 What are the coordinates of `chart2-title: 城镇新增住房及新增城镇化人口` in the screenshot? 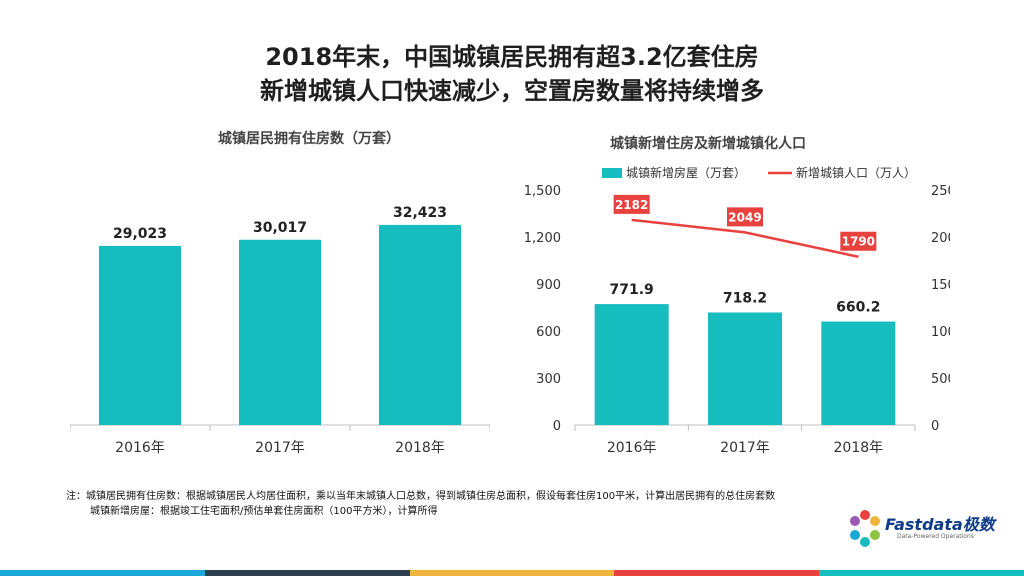 It's located at (708, 144).